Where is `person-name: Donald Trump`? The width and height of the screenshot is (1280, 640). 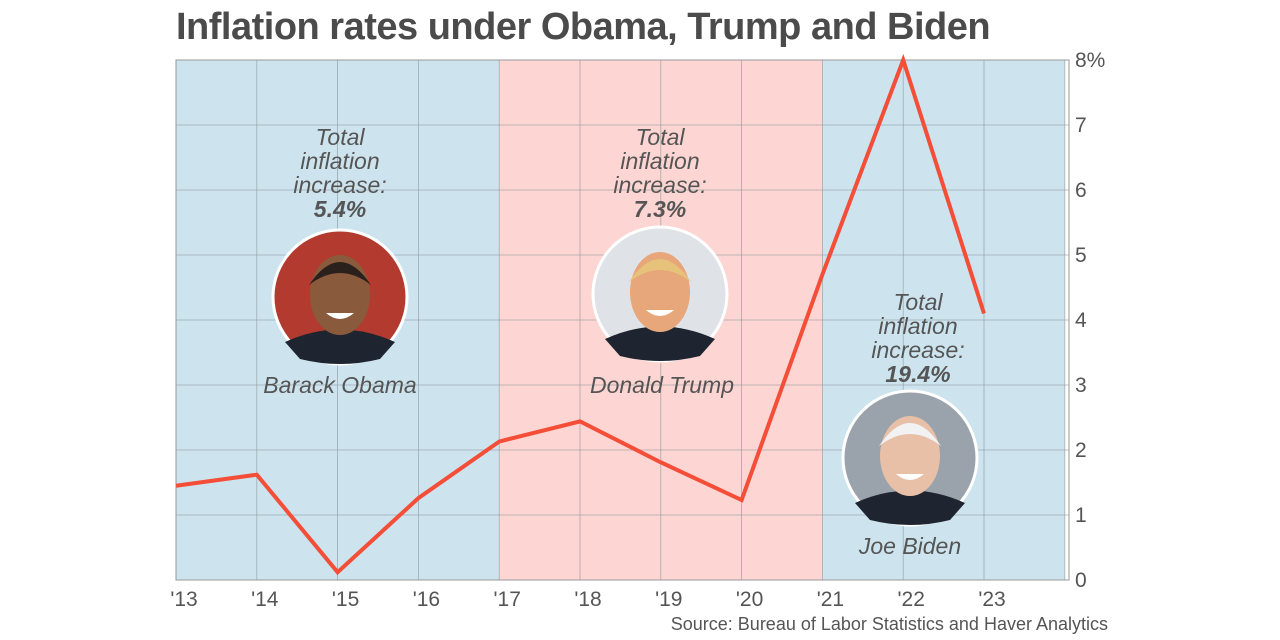
person-name: Donald Trump is located at coordinates (662, 385).